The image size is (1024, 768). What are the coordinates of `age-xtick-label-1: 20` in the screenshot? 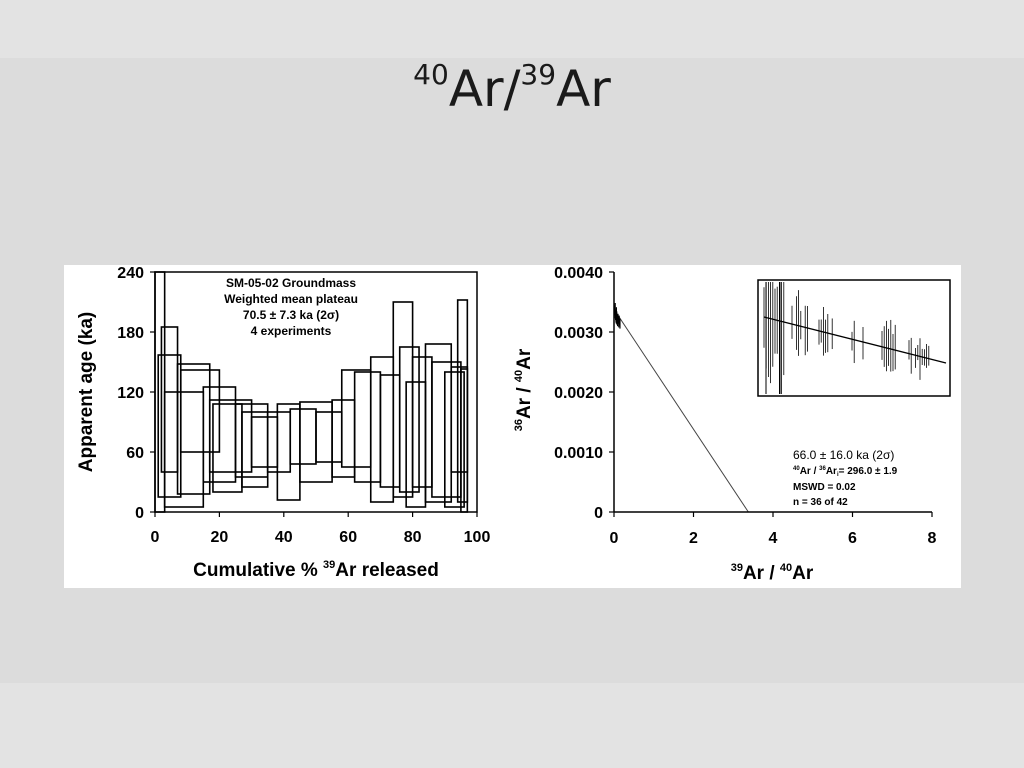 It's located at (220, 537).